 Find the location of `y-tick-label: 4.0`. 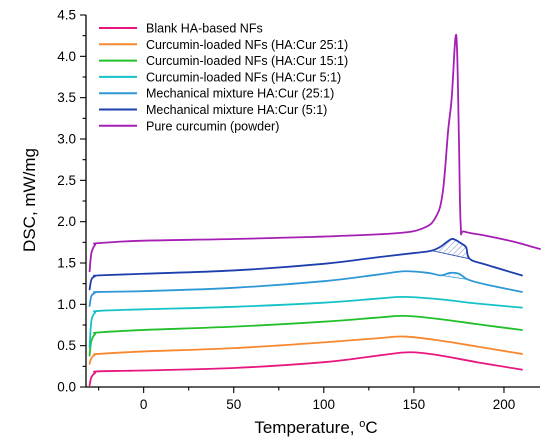

y-tick-label: 4.0 is located at coordinates (66, 56).